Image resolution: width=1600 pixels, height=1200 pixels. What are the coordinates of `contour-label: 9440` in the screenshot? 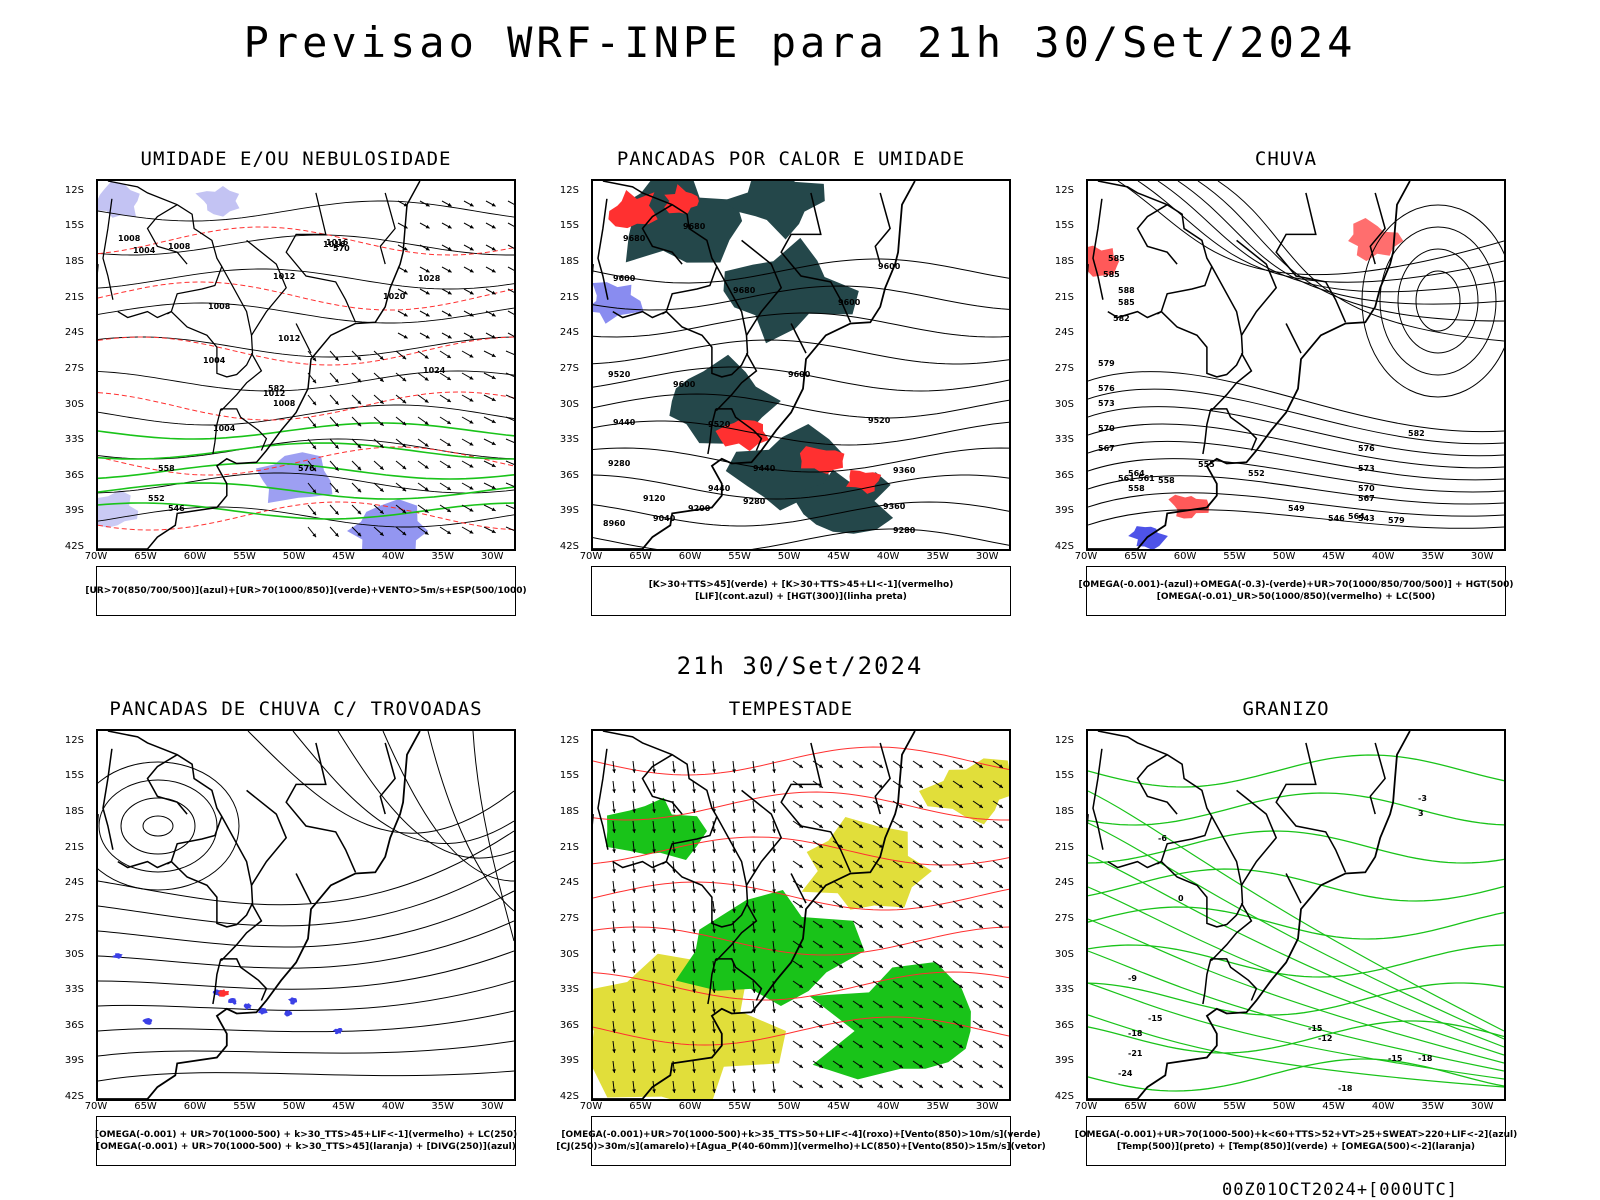 It's located at (624, 422).